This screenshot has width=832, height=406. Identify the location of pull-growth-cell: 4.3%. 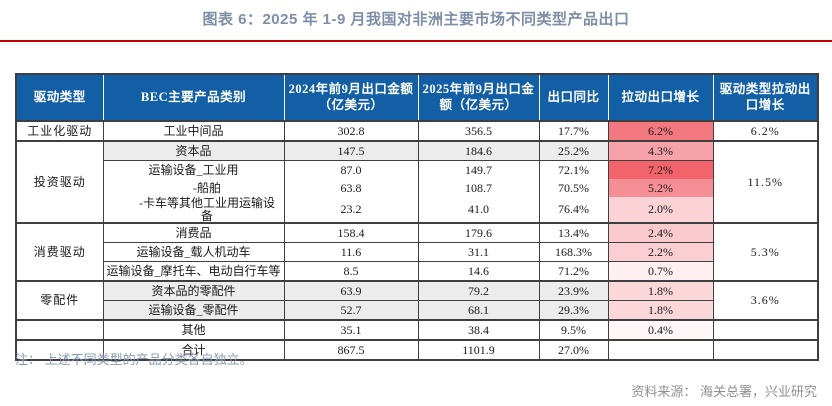
(660, 150).